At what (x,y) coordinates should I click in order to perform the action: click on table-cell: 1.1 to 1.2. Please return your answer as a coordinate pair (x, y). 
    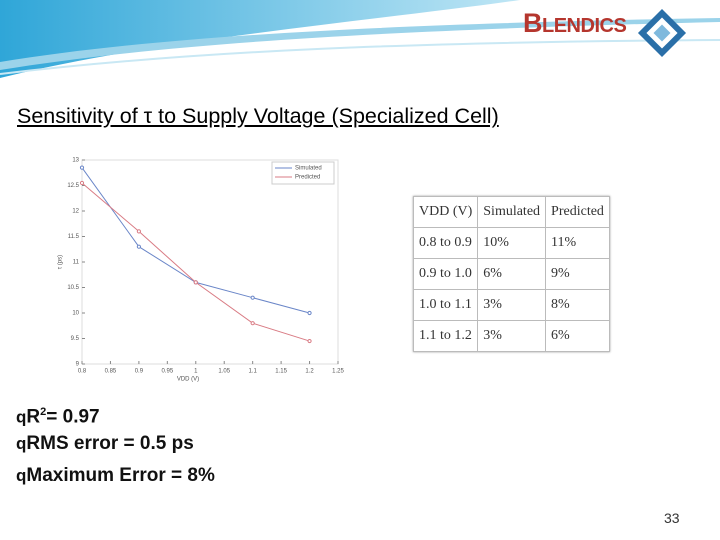
    Looking at the image, I should click on (445, 336).